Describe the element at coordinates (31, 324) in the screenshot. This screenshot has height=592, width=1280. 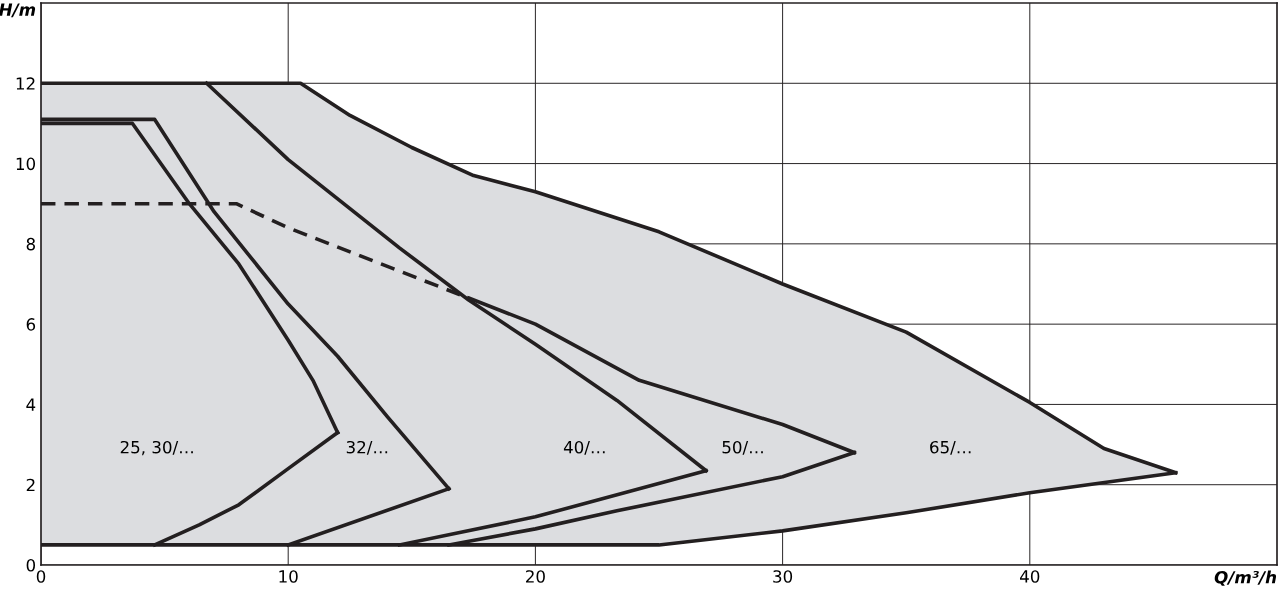
I see `y-tick-label: 6` at that location.